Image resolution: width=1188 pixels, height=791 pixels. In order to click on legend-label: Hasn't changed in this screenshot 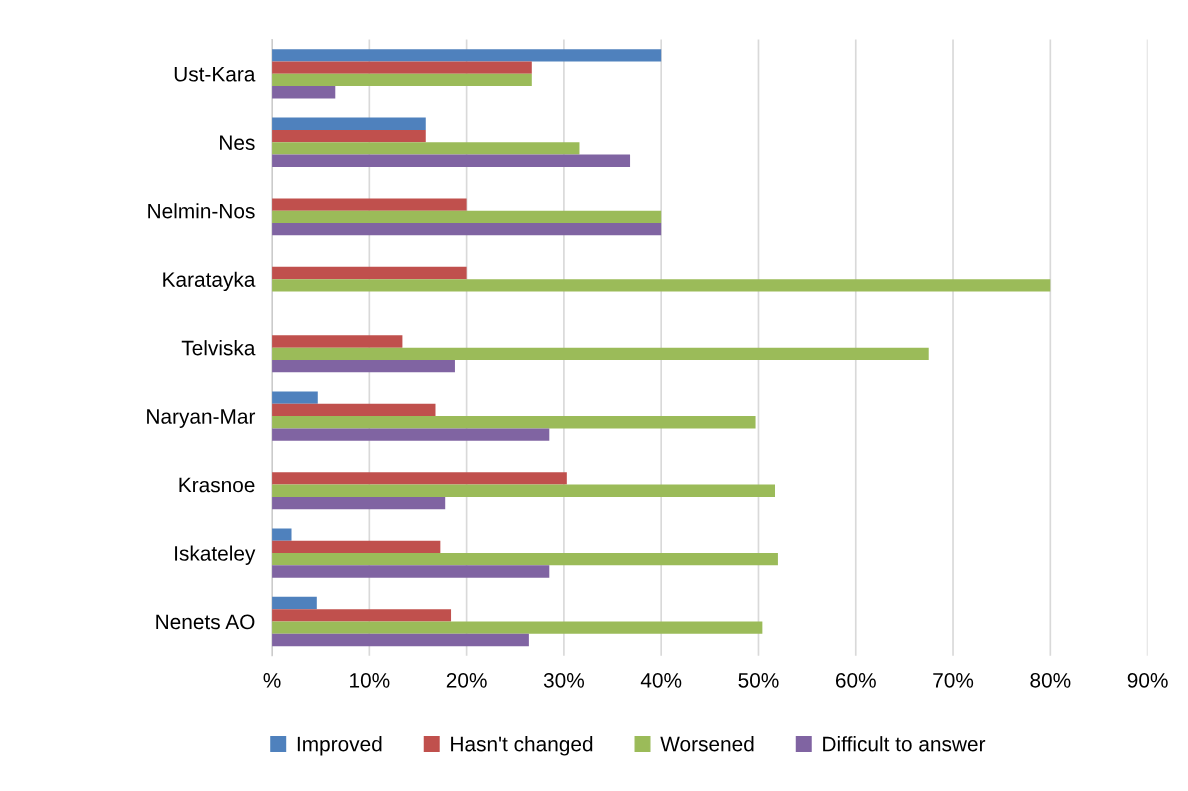, I will do `click(522, 746)`.